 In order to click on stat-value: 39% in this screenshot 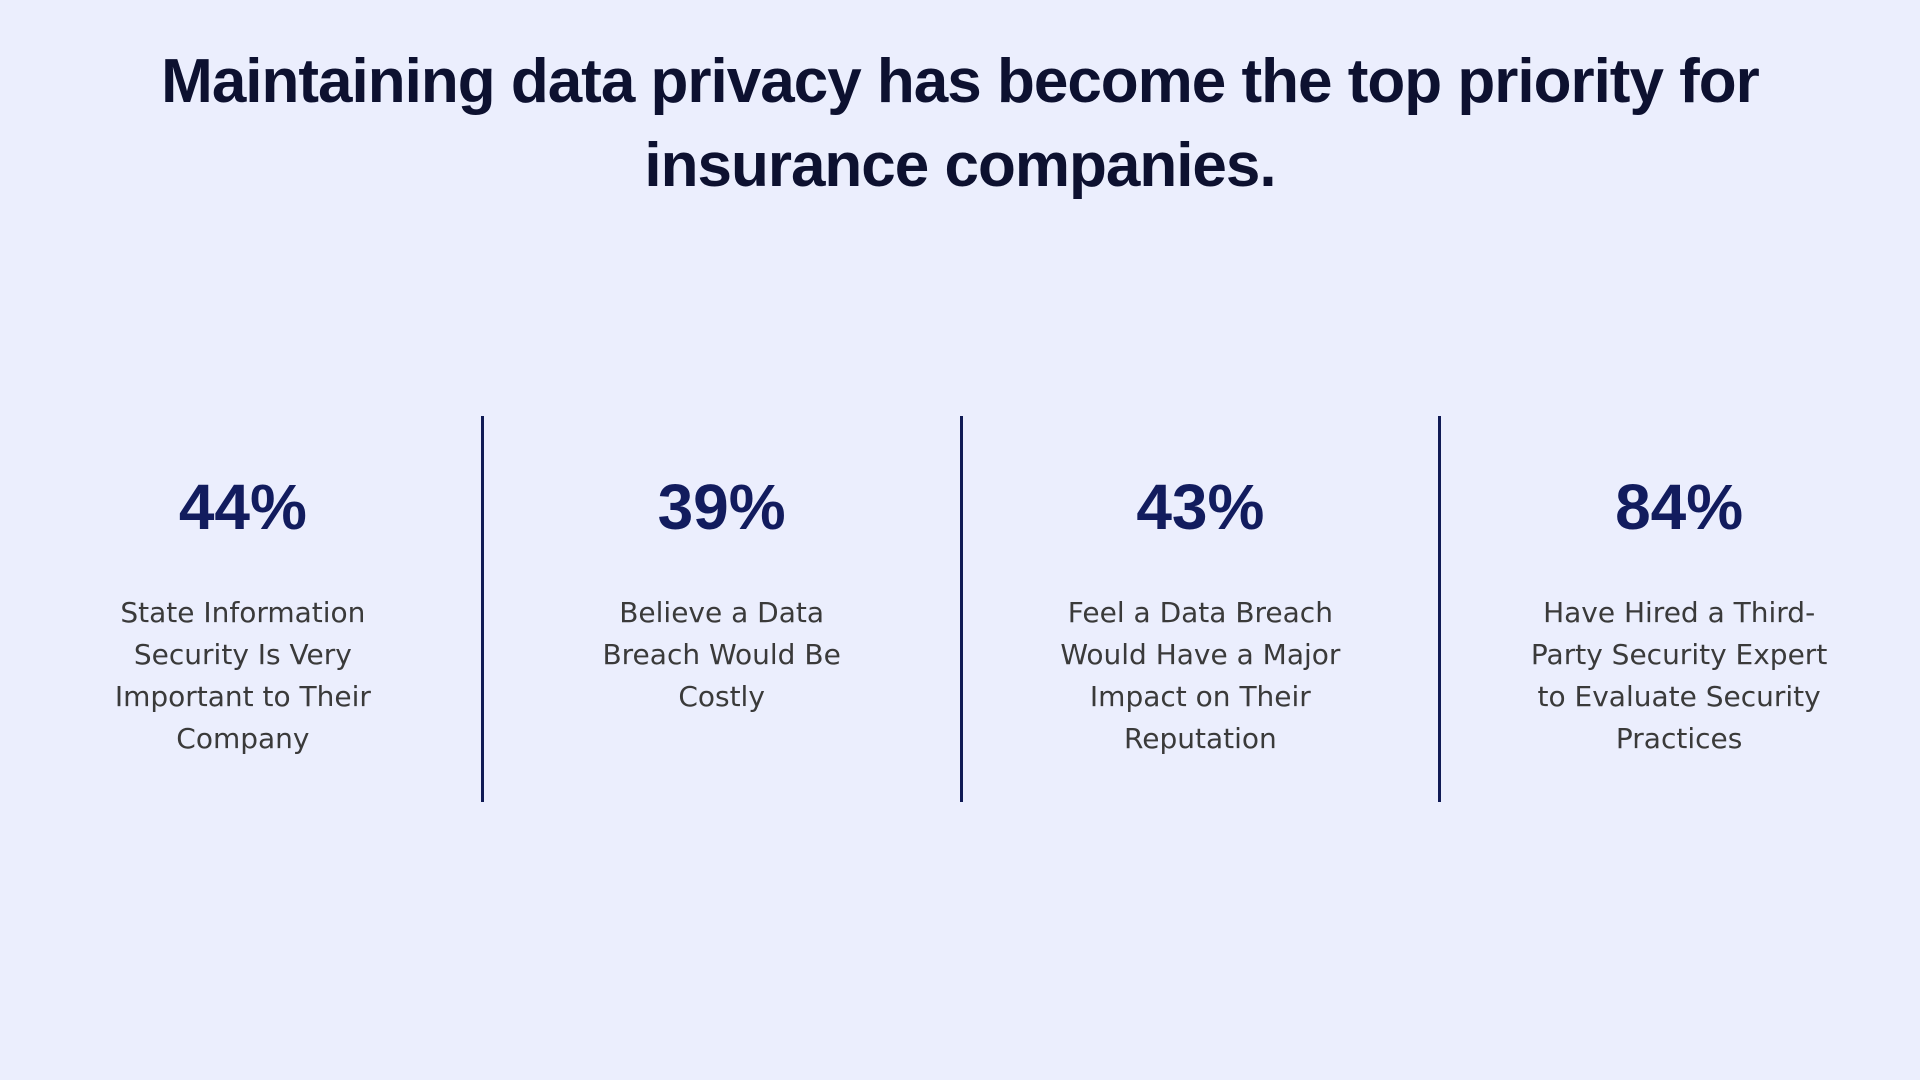, I will do `click(721, 507)`.